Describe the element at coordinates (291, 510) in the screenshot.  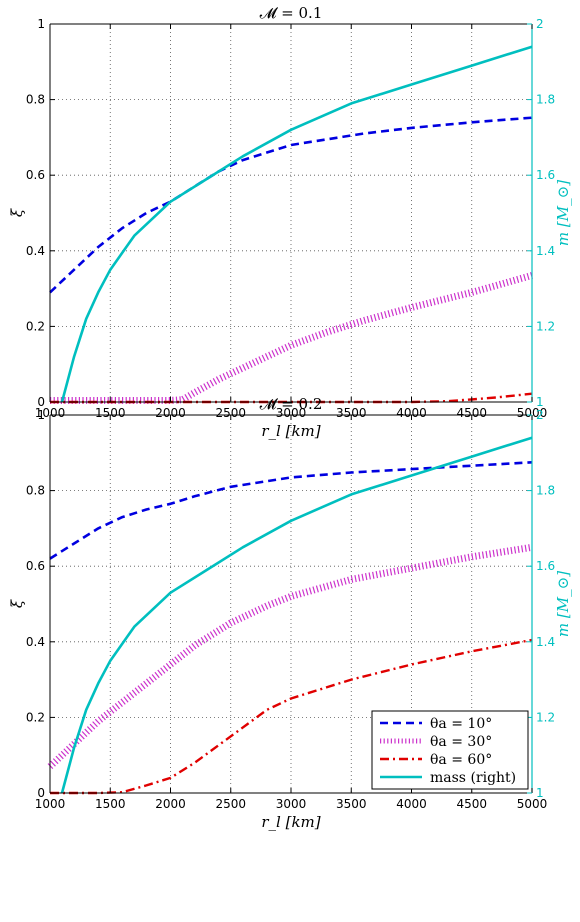
I see `series-line-theta10` at that location.